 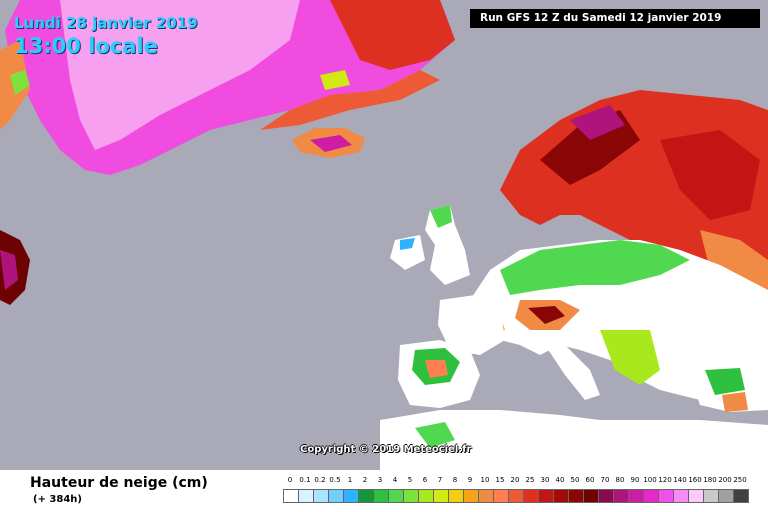 What do you see at coordinates (500, 480) in the screenshot?
I see `scale-label: 15` at bounding box center [500, 480].